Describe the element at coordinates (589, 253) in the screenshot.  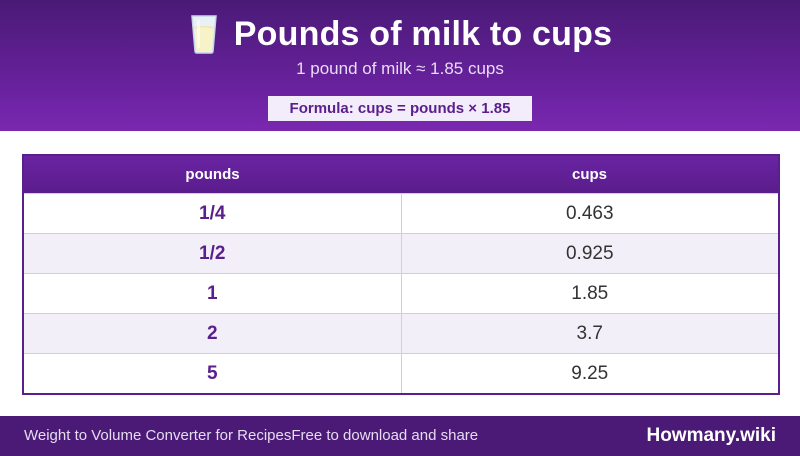
I see `cups-cell: 0.925` at that location.